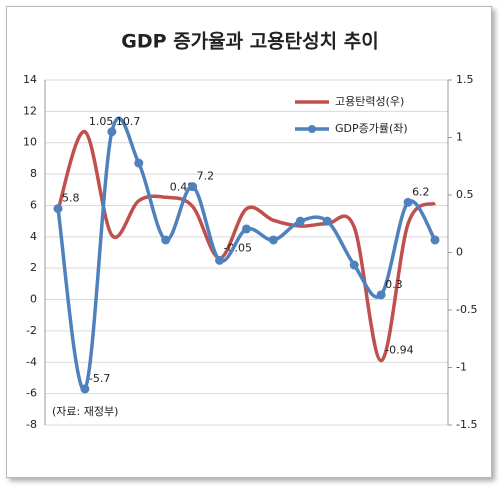 This screenshot has width=500, height=487. Describe the element at coordinates (30, 142) in the screenshot. I see `y-tick-label: 10` at that location.